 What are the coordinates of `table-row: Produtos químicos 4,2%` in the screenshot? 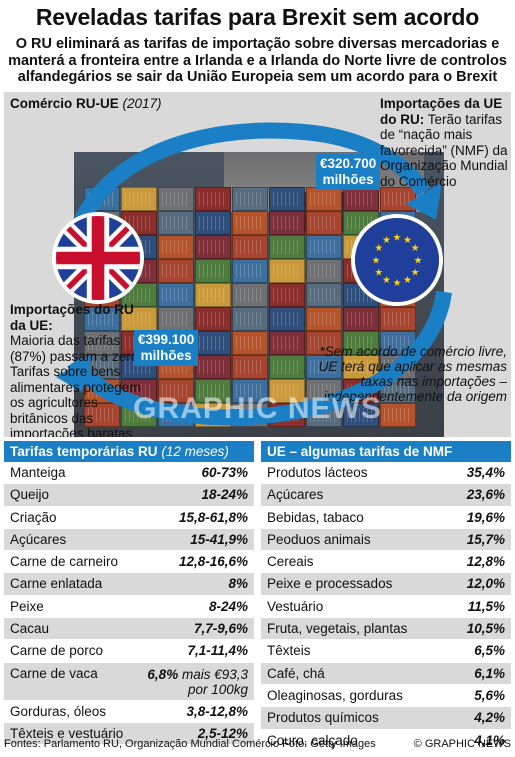 It's located at (386, 718).